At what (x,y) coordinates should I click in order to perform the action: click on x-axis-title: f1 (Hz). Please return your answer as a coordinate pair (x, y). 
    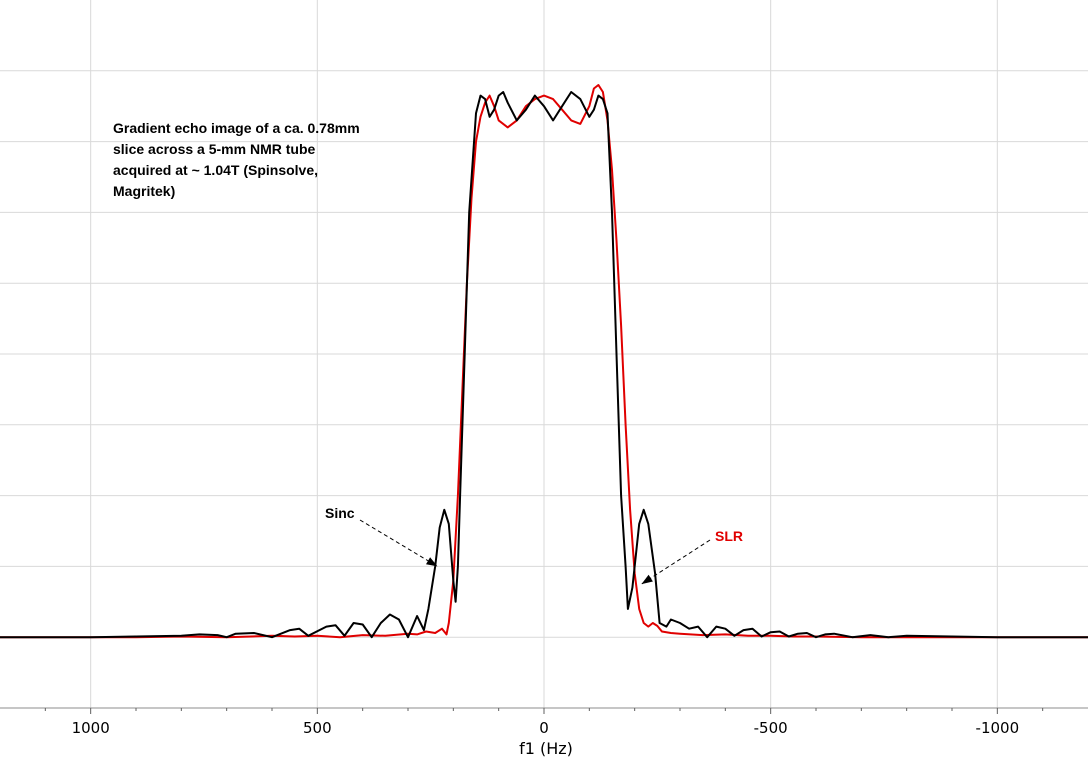
    Looking at the image, I should click on (546, 748).